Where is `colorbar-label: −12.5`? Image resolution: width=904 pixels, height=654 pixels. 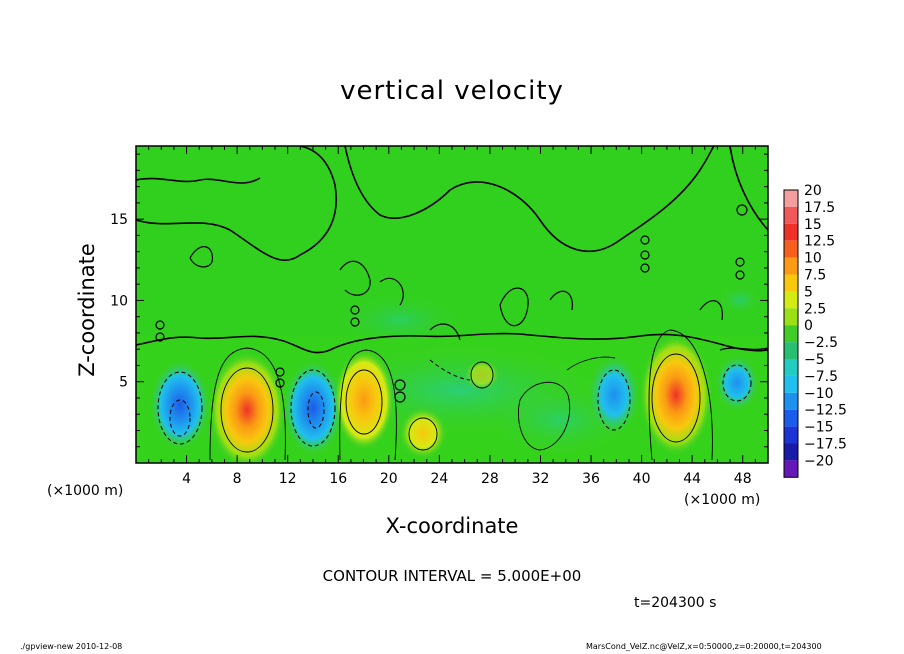 colorbar-label: −12.5 is located at coordinates (825, 411).